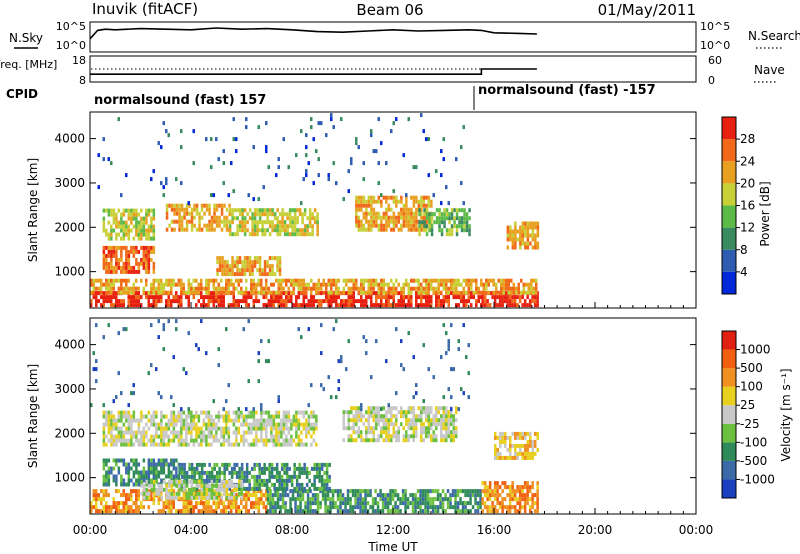 The image size is (800, 554). What do you see at coordinates (747, 206) in the screenshot?
I see `colorbar-tick-label: 16` at bounding box center [747, 206].